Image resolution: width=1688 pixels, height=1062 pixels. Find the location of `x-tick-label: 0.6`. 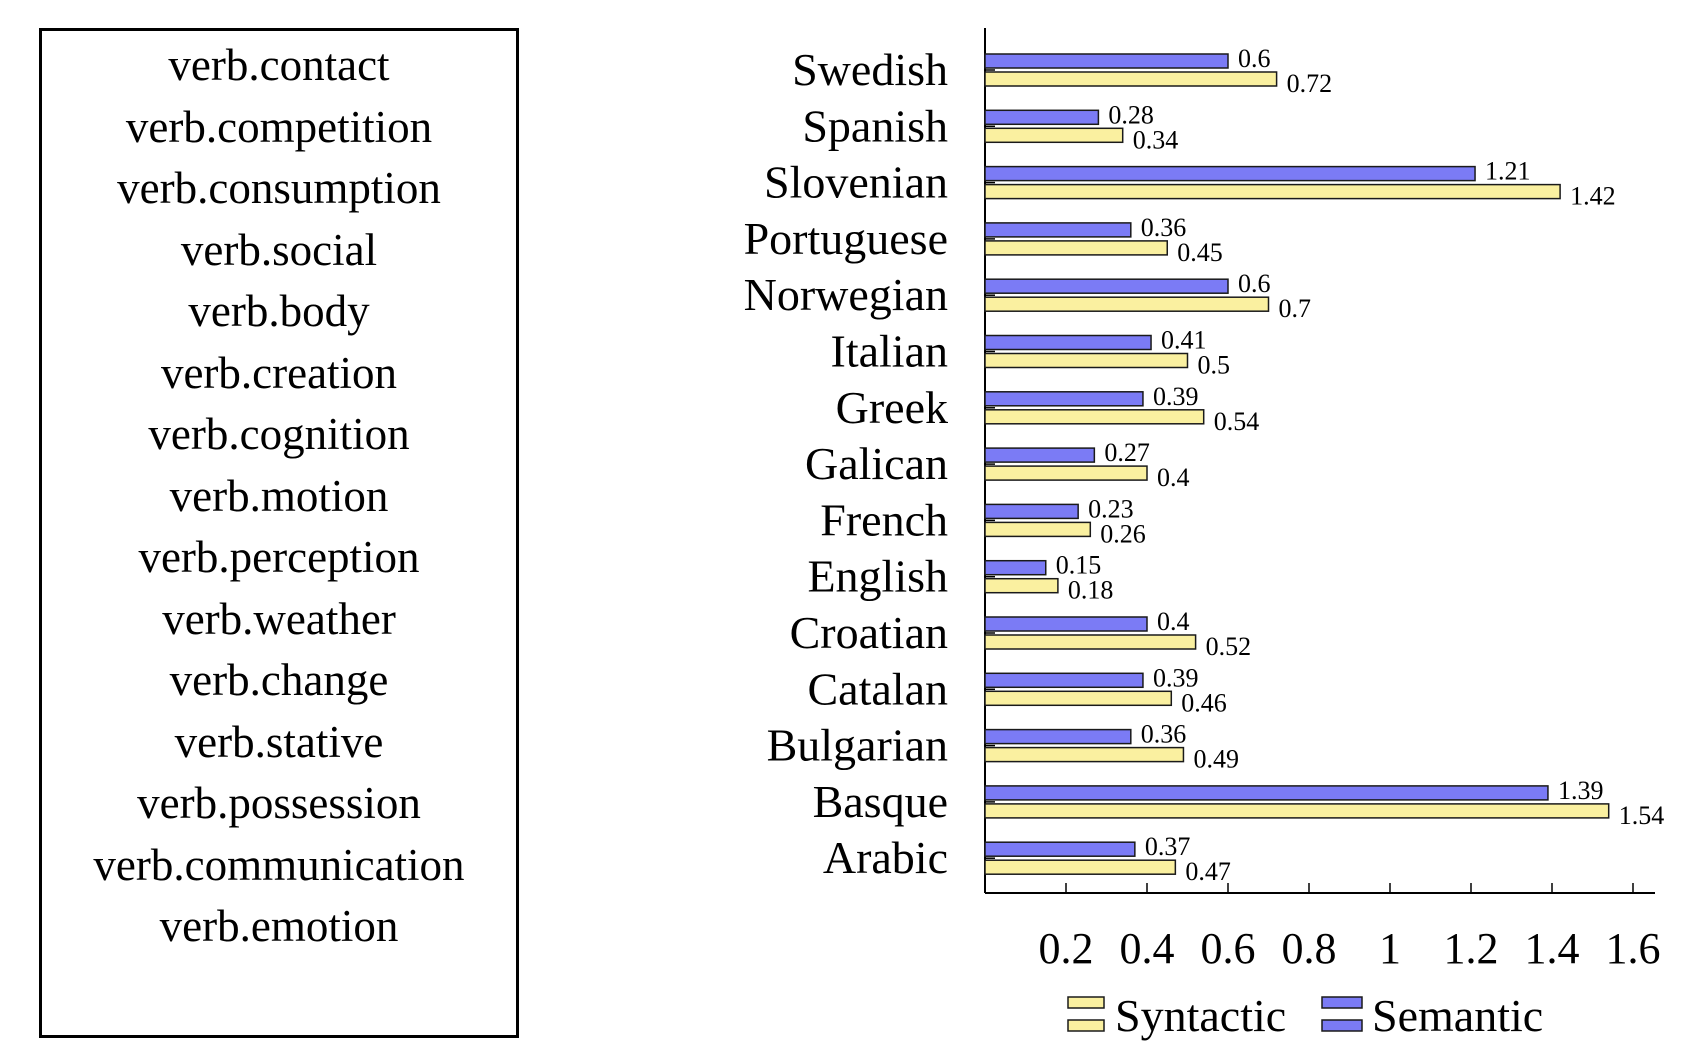

x-tick-label: 0.6 is located at coordinates (1228, 948).